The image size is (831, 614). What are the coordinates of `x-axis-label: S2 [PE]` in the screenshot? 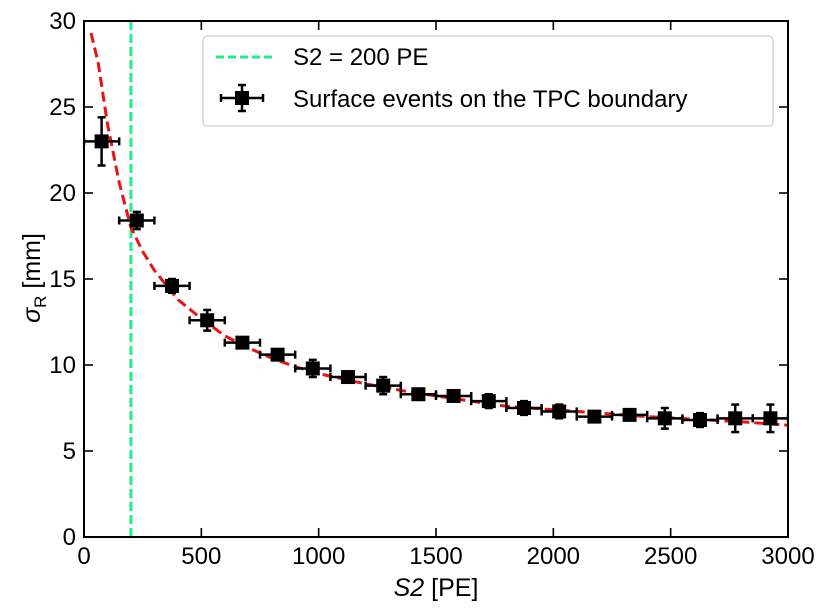 It's located at (436, 588).